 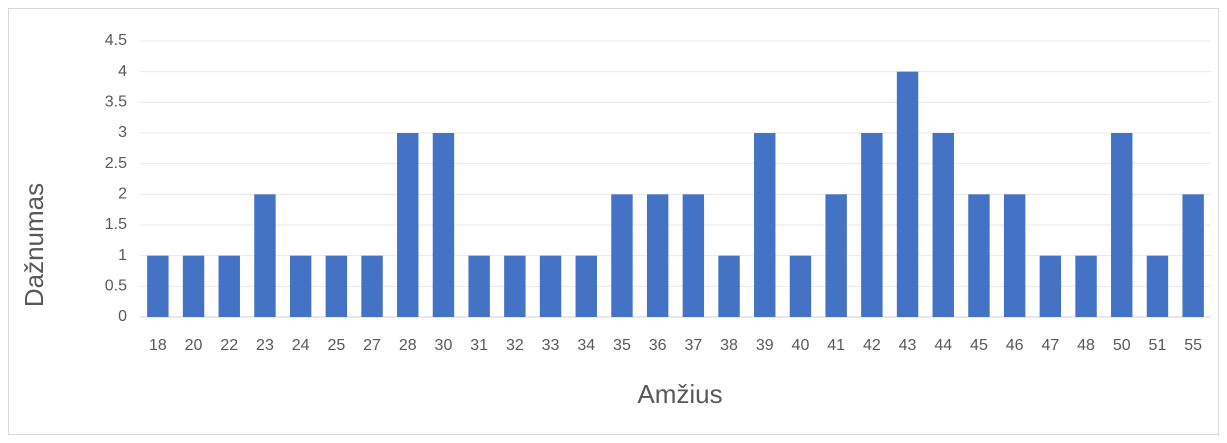 I want to click on x-tick-label: 34, so click(x=586, y=345).